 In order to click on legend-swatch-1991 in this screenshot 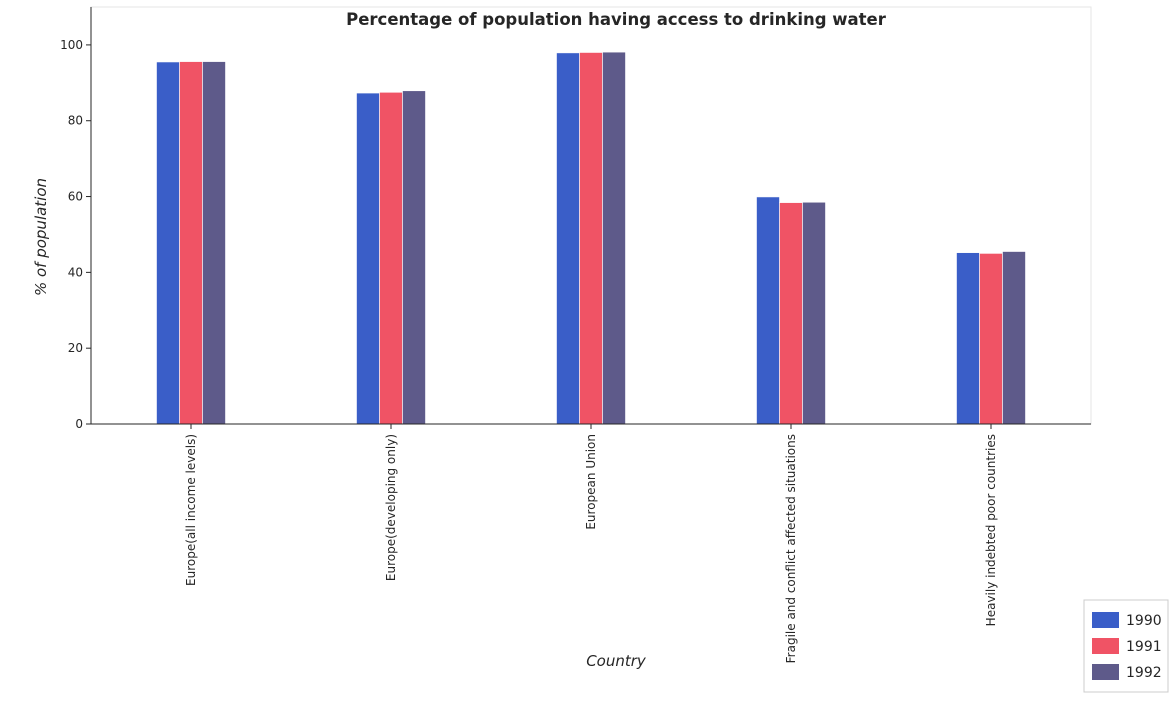, I will do `click(1105, 646)`.